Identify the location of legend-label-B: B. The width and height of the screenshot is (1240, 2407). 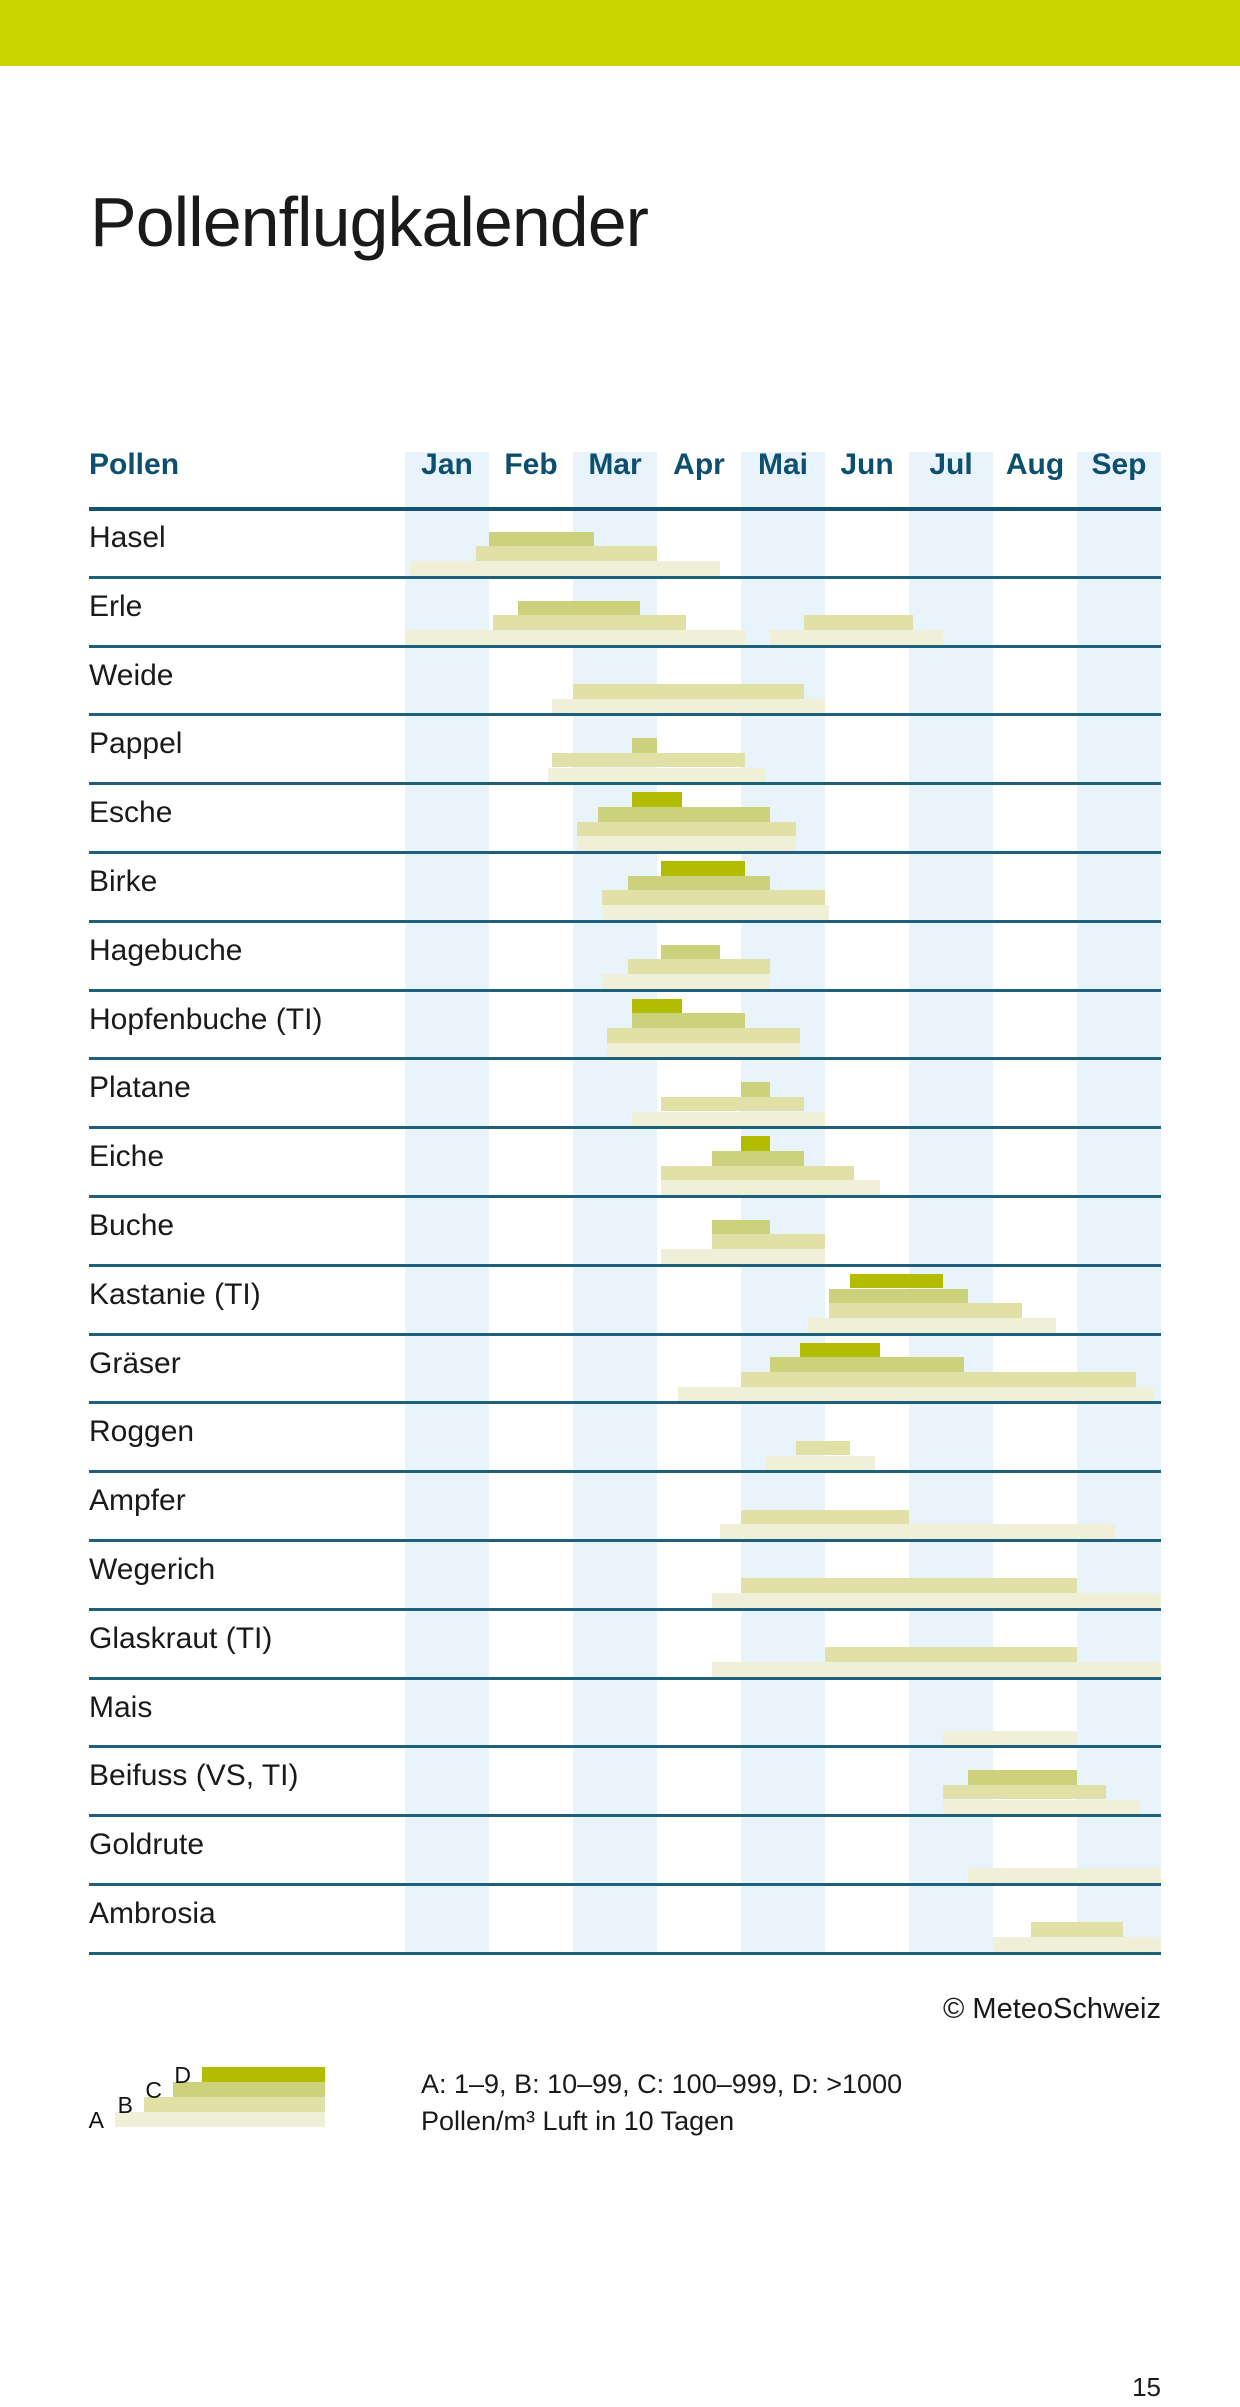
(125, 2105).